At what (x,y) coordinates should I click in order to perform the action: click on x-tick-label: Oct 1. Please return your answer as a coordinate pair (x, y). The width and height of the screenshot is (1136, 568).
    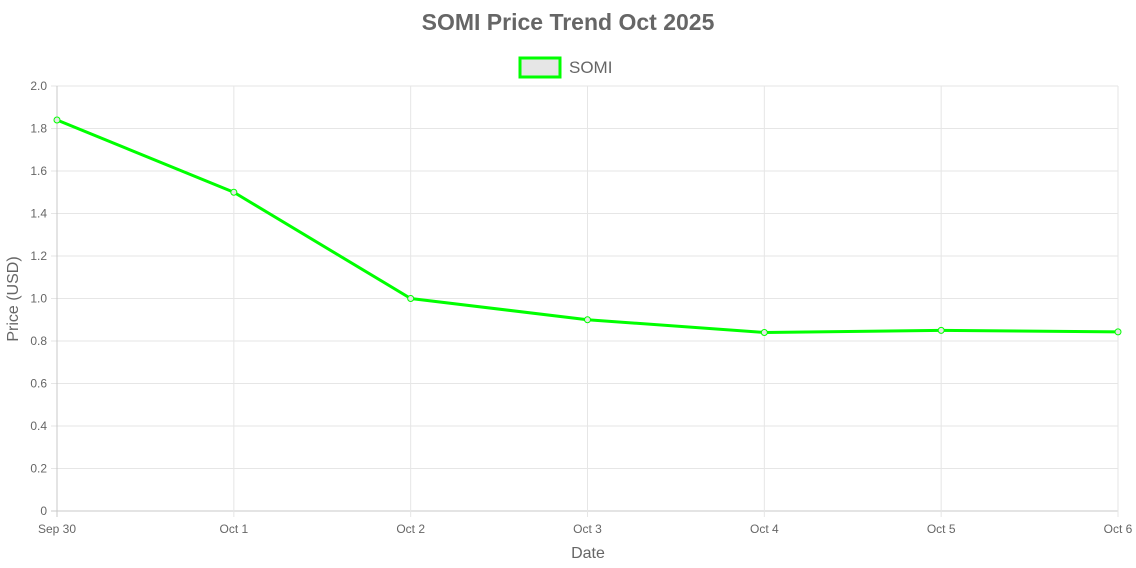
    Looking at the image, I should click on (233, 529).